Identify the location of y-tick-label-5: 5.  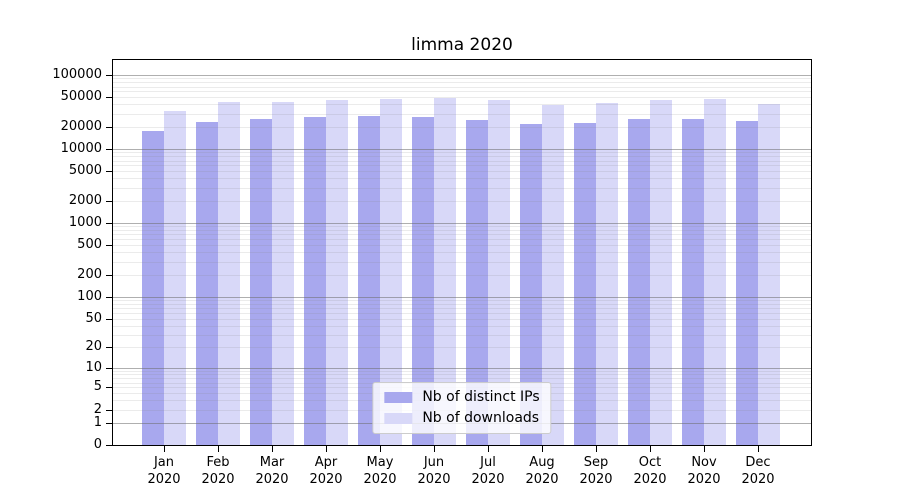
(97, 387).